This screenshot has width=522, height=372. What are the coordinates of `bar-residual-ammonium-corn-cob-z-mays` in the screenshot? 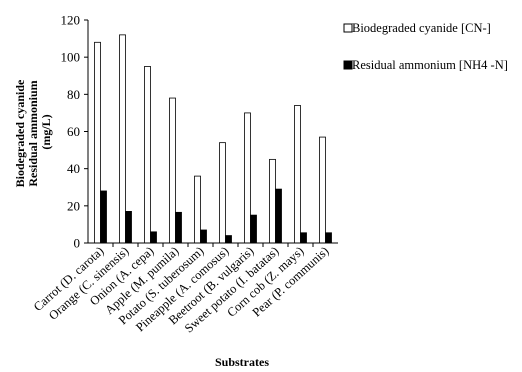 It's located at (303, 238).